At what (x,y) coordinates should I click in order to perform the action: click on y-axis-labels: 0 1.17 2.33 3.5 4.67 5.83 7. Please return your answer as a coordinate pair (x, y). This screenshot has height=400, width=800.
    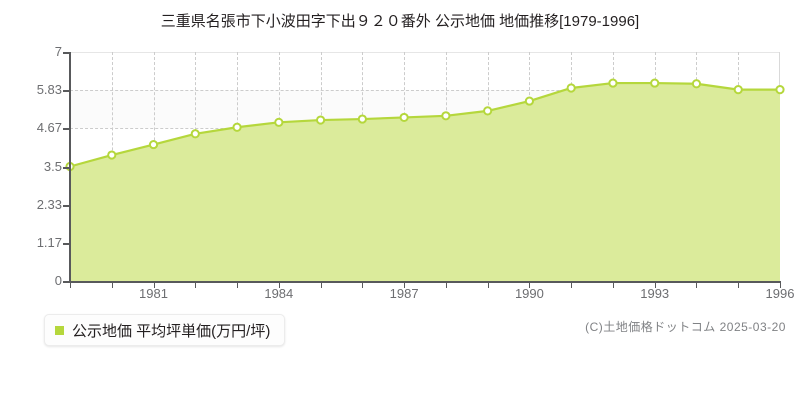
    Looking at the image, I should click on (31, 200).